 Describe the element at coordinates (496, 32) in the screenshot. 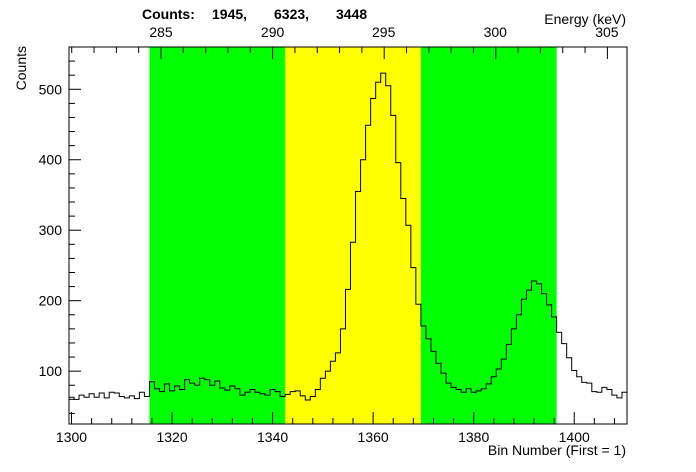

I see `energy-tick-label: 300` at that location.